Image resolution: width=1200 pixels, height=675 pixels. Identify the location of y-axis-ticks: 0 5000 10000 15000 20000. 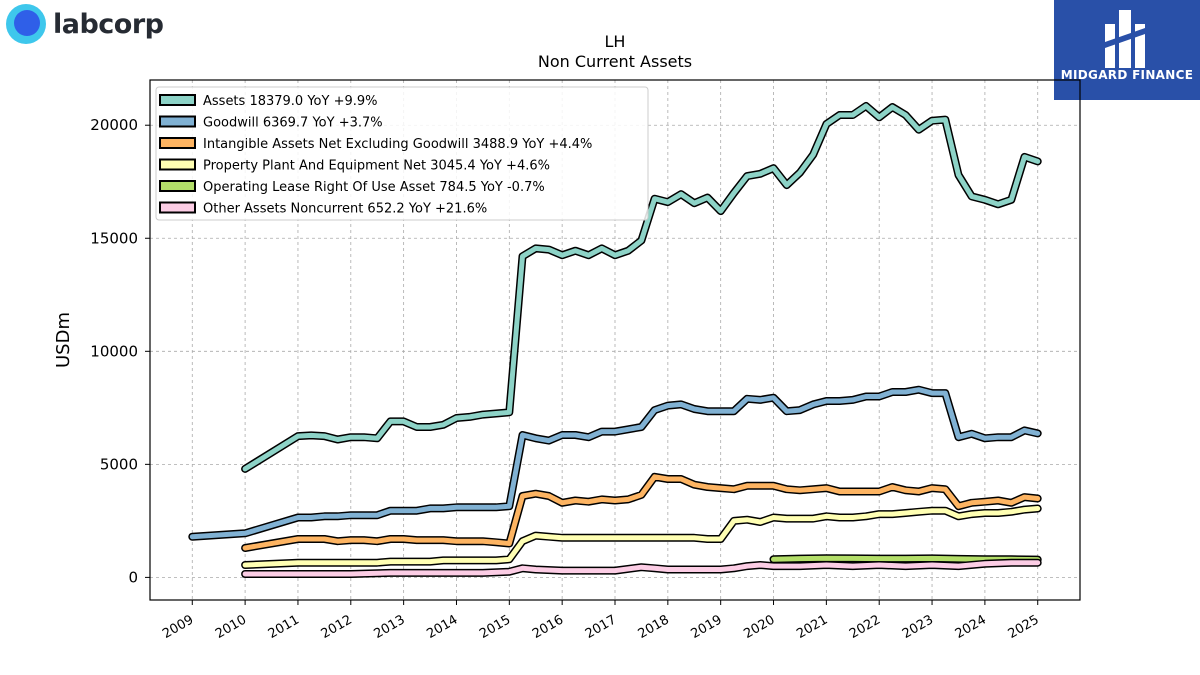
(120, 351).